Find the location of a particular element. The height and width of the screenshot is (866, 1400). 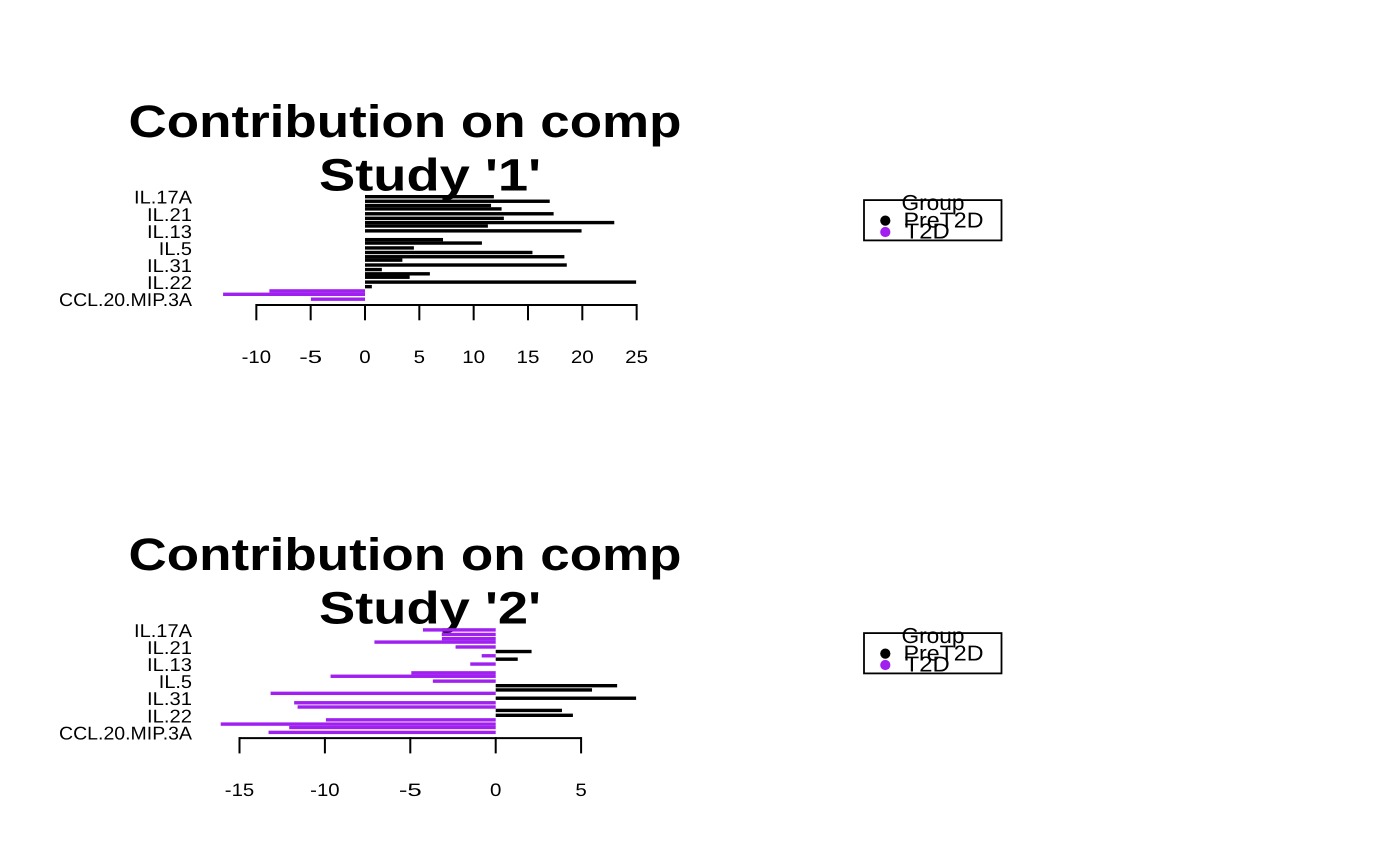

svg-text: Study '2' is located at coordinates (430, 607).